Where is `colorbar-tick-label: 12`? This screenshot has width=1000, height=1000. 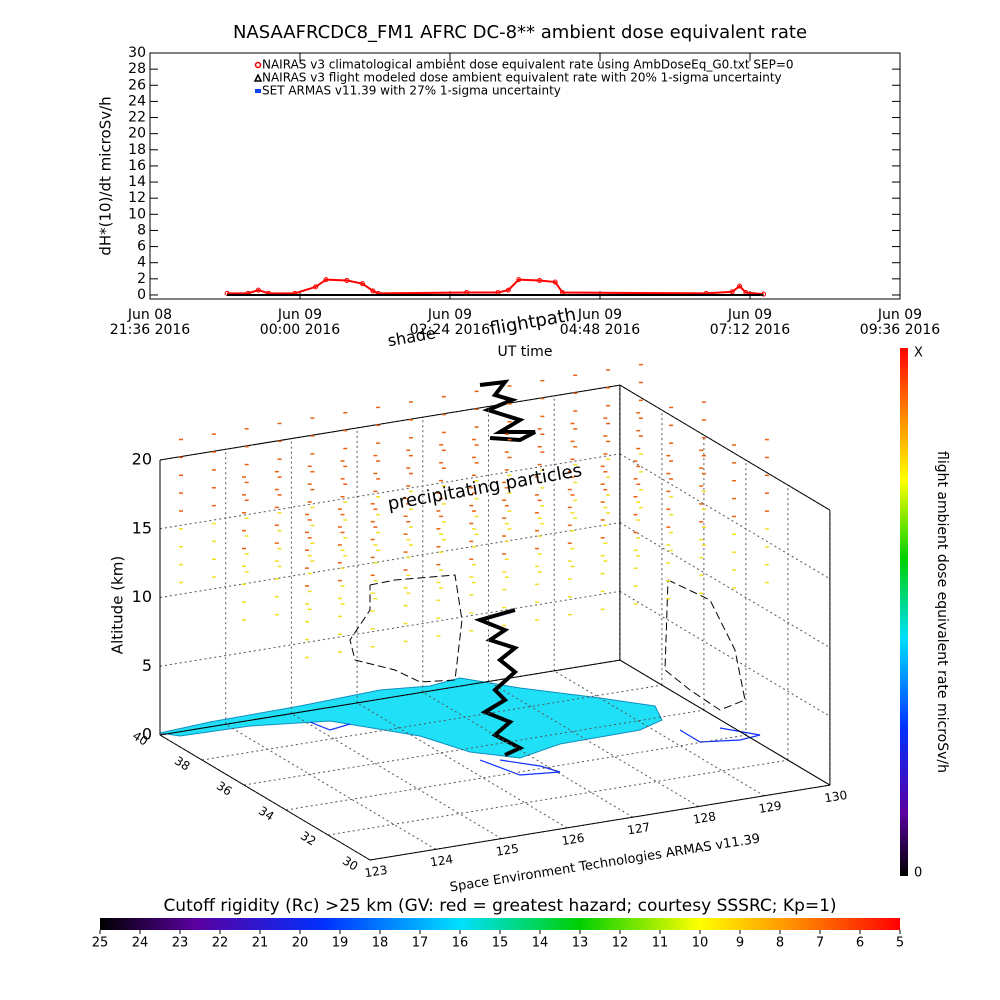
colorbar-tick-label: 12 is located at coordinates (620, 943).